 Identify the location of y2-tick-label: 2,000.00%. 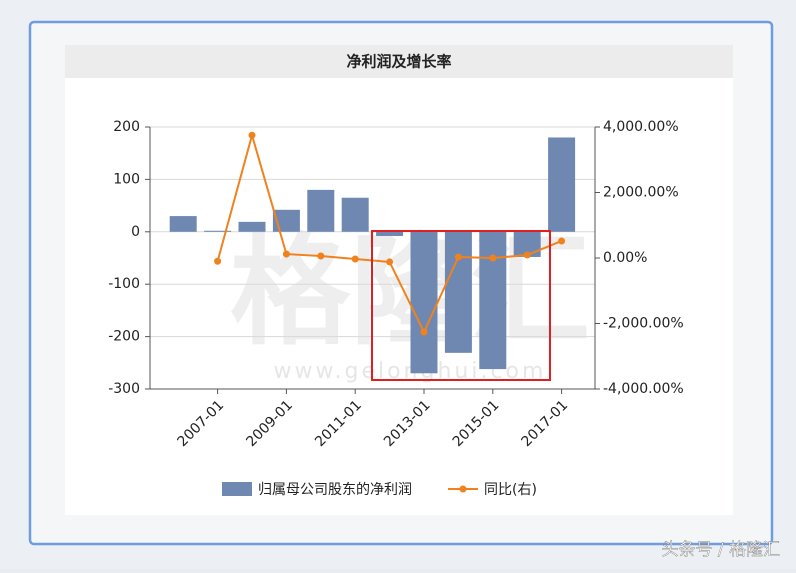
(641, 193).